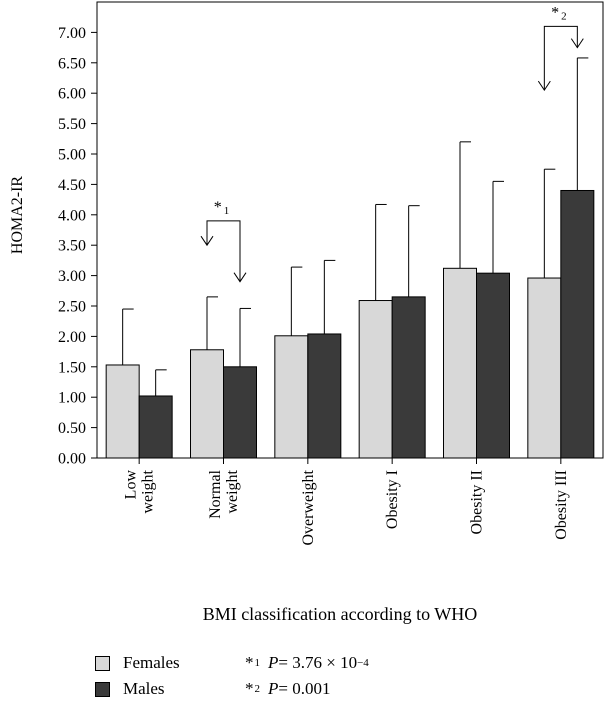  I want to click on y-tick-label-2: 1.00, so click(72, 398).